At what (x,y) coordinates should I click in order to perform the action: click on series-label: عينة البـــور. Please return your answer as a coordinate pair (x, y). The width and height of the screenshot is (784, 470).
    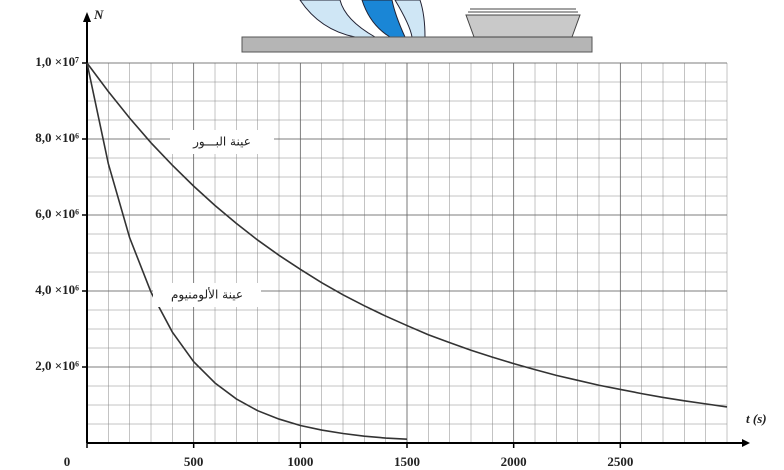
    Looking at the image, I should click on (221, 142).